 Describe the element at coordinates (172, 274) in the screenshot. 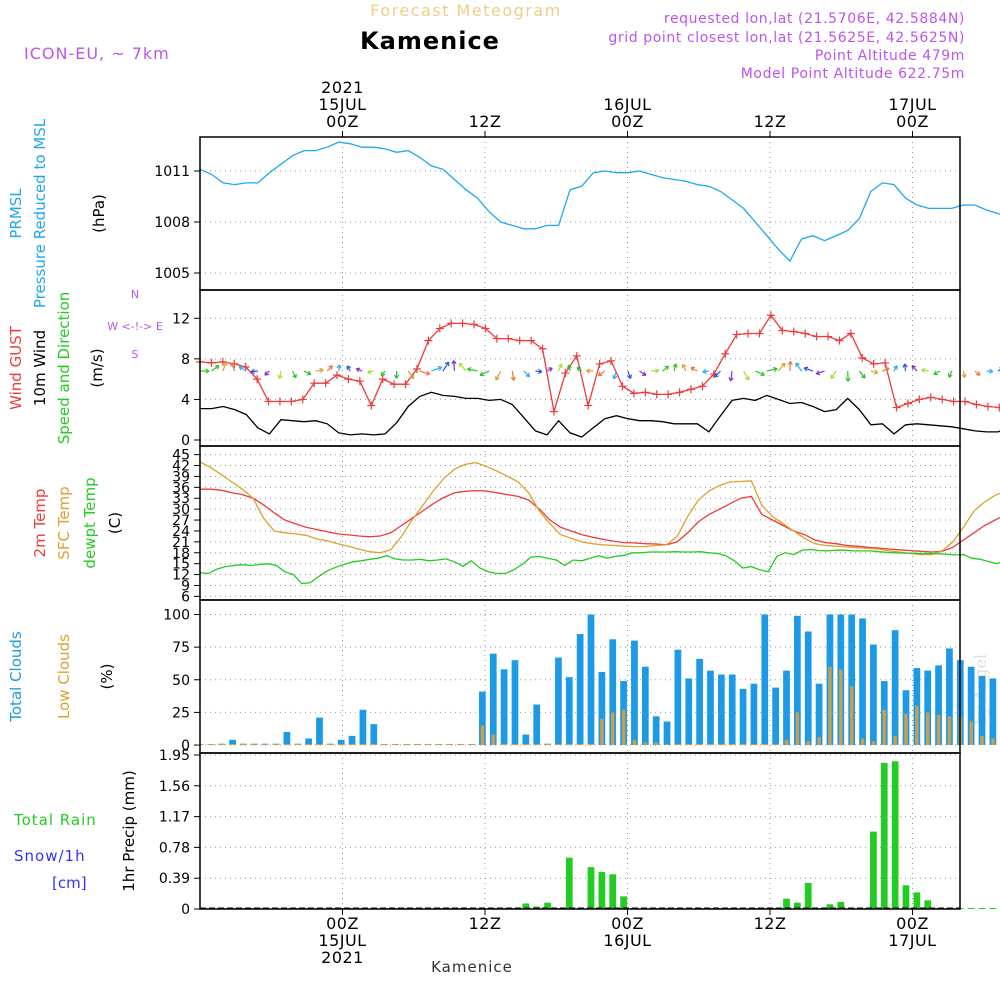

I see `ytick-label: 1005` at that location.